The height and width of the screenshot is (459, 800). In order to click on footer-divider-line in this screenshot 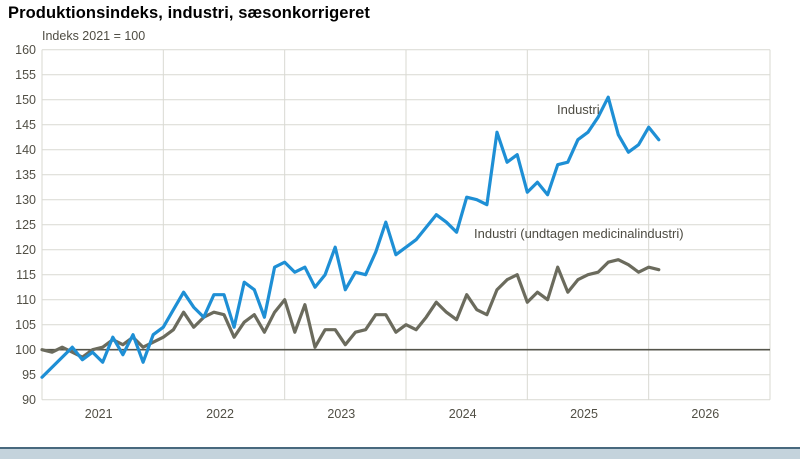, I will do `click(400, 448)`.